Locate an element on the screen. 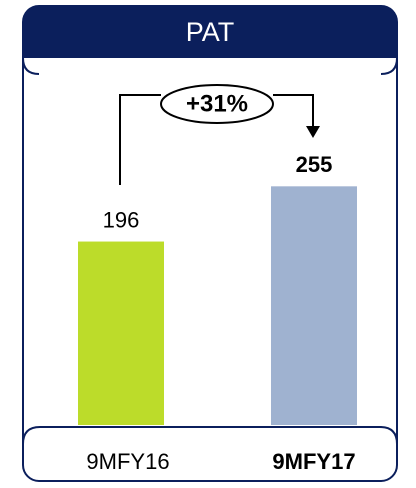 This screenshot has width=416, height=488. header-band is located at coordinates (210, 32).